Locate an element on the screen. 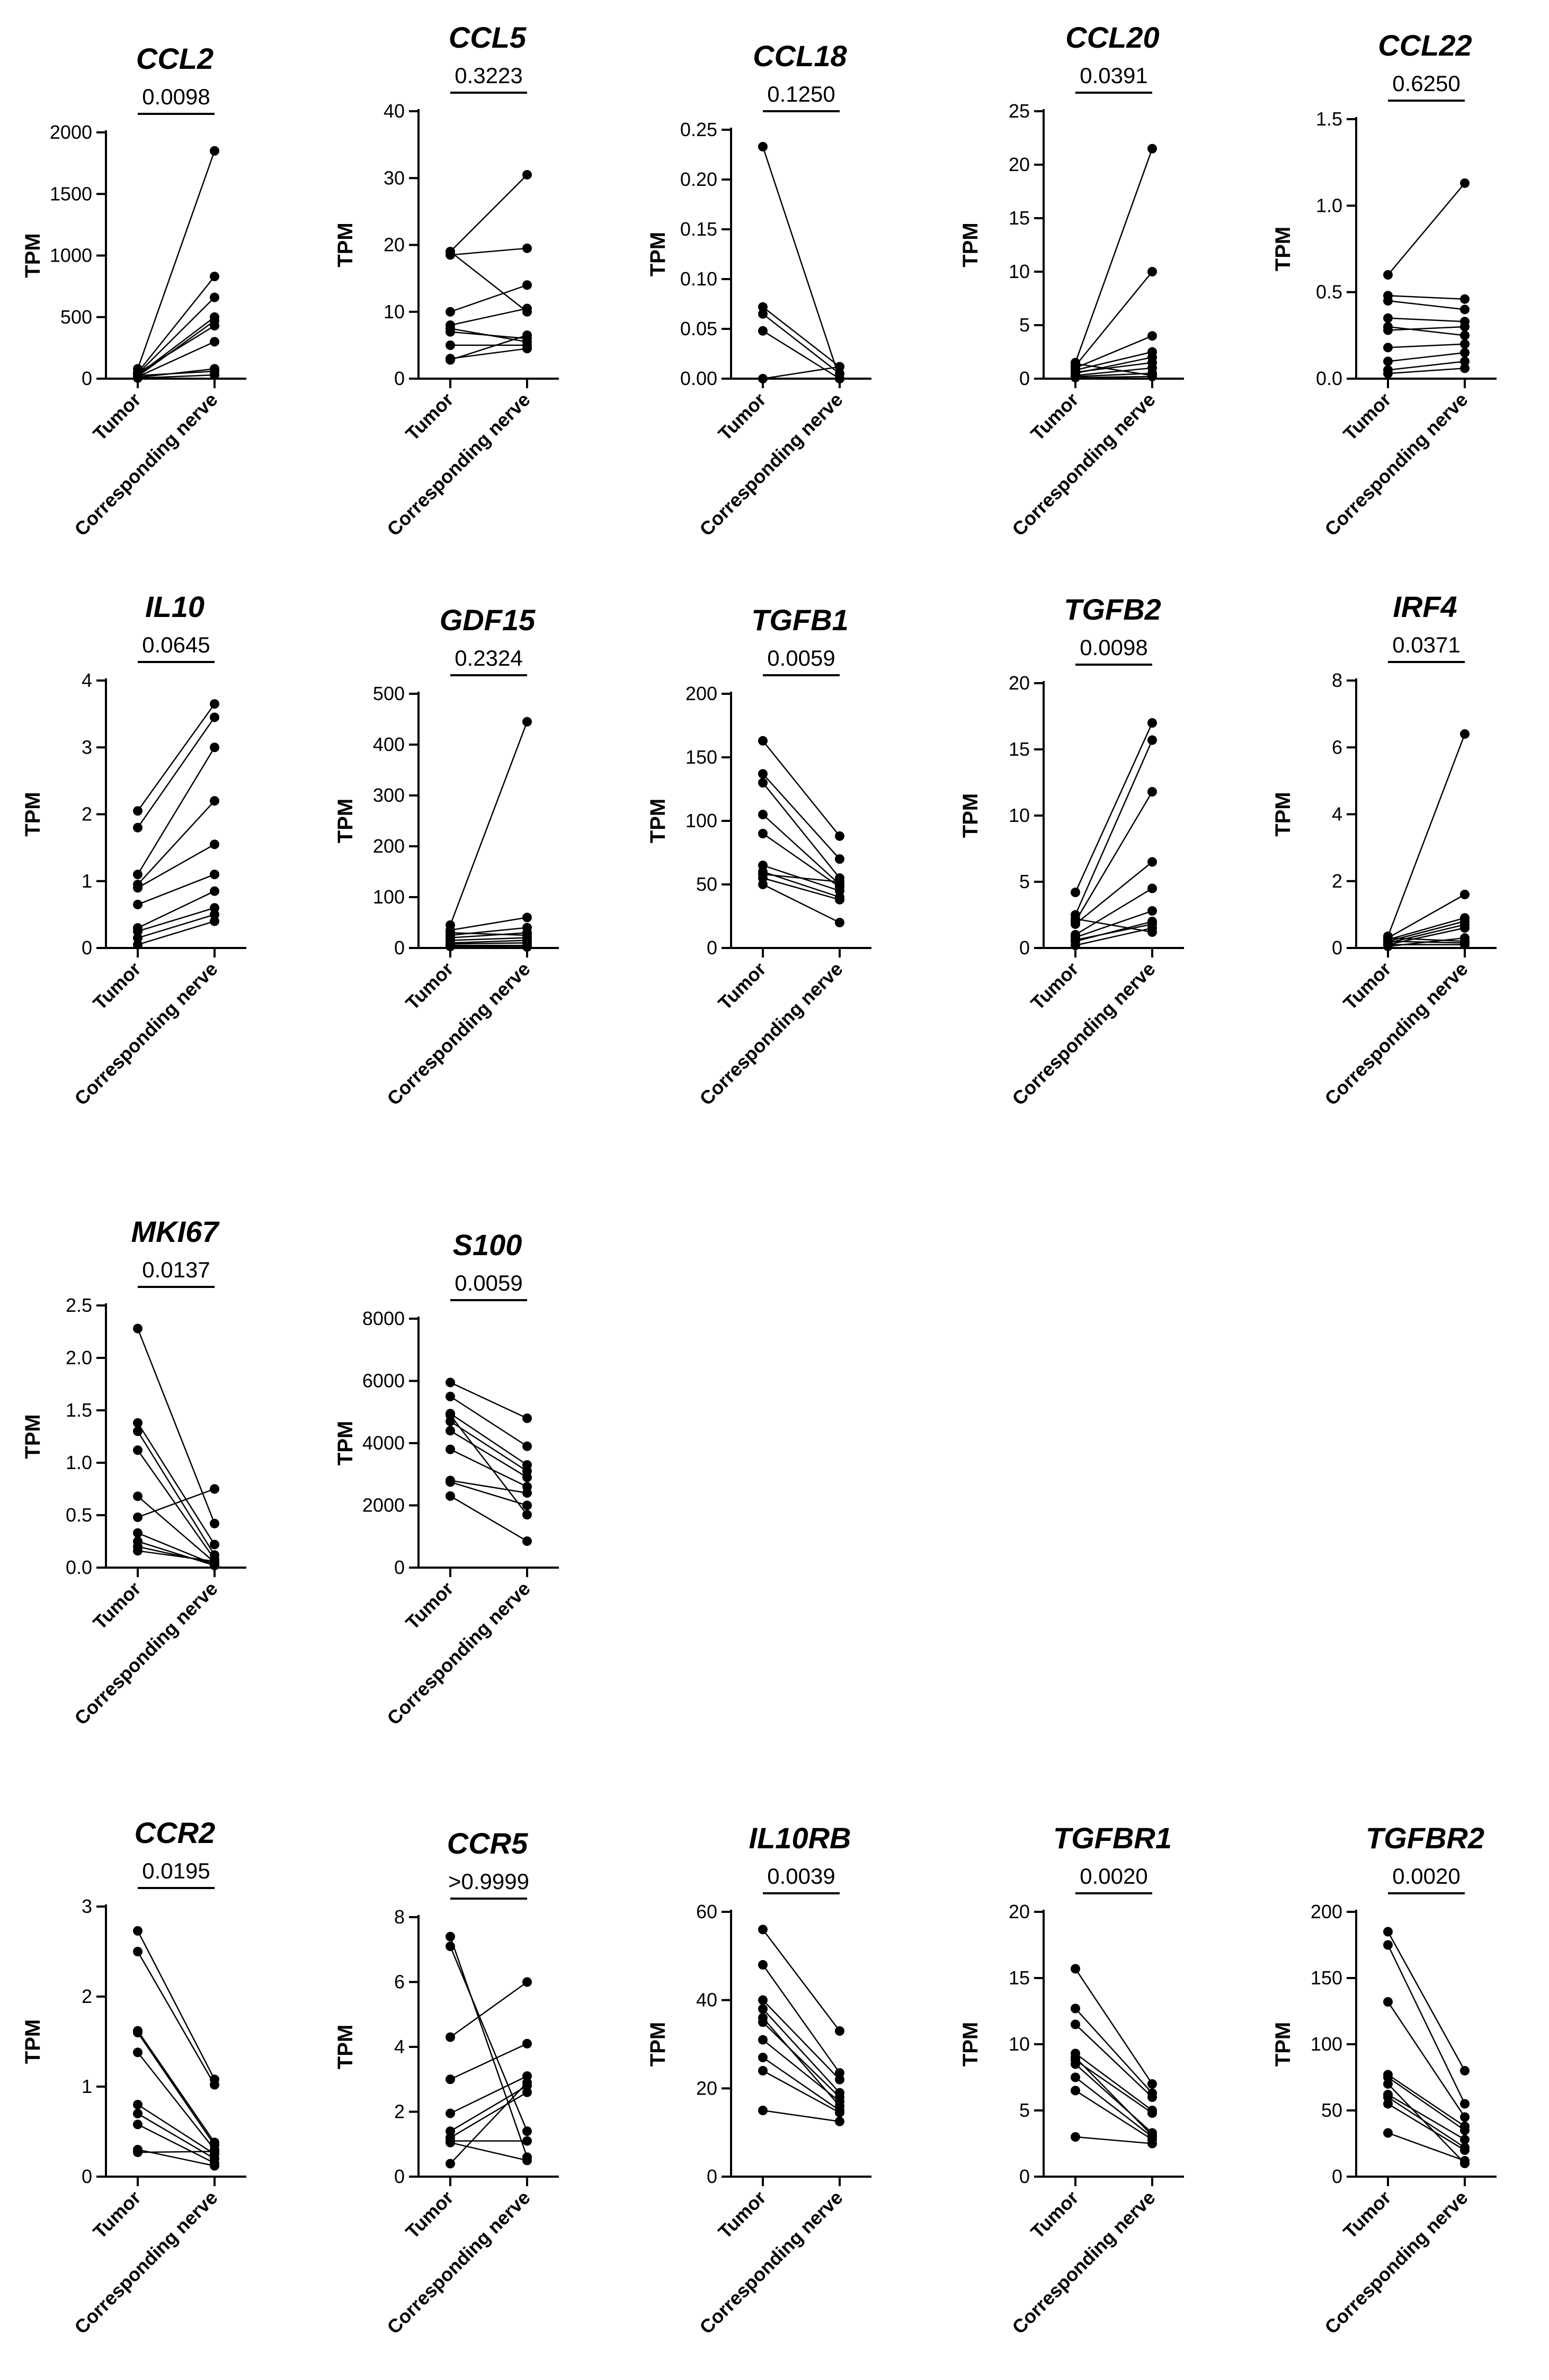  p-value: 0.0039 is located at coordinates (801, 1876).